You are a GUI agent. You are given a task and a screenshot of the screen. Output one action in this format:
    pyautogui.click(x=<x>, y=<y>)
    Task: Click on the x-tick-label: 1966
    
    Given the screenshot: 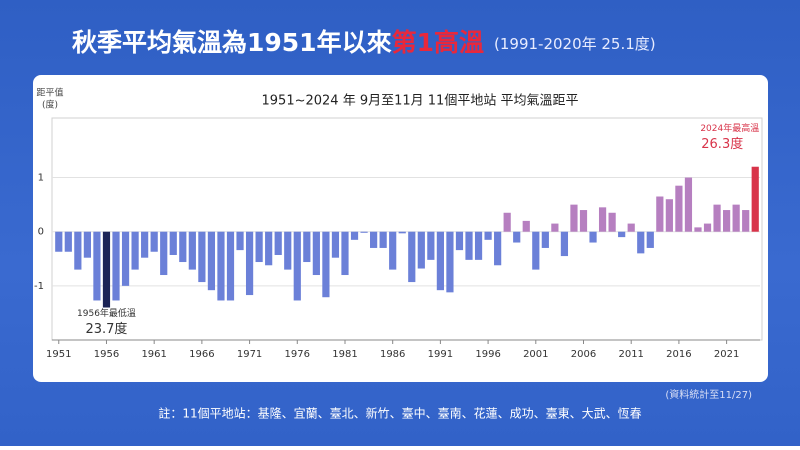 What is the action you would take?
    pyautogui.click(x=201, y=354)
    